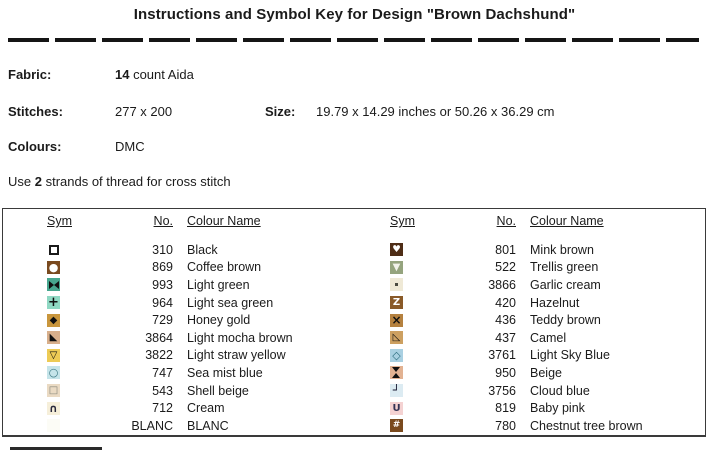 This screenshot has height=451, width=709. What do you see at coordinates (354, 75) in the screenshot?
I see `fabric-line: Fabric: 14 count Aida` at bounding box center [354, 75].